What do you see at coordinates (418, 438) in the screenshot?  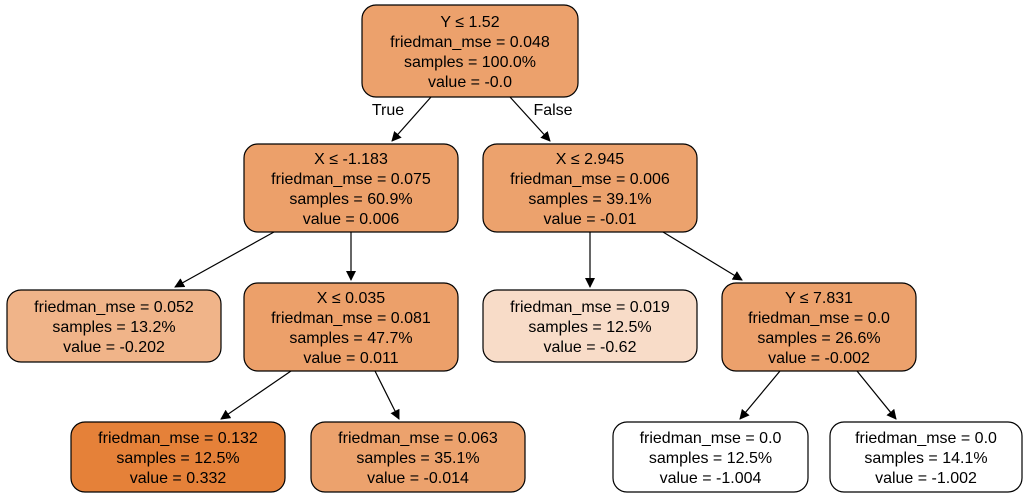 I see `node-mse: friedman_mse = 0.063` at bounding box center [418, 438].